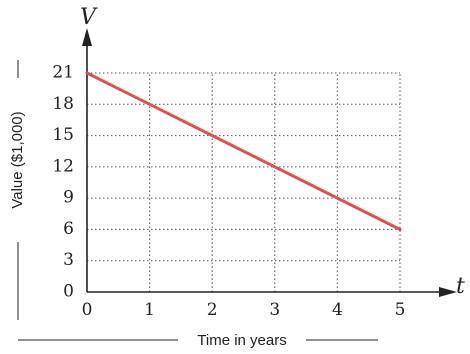  I want to click on y-tick-label: 12, so click(63, 166).